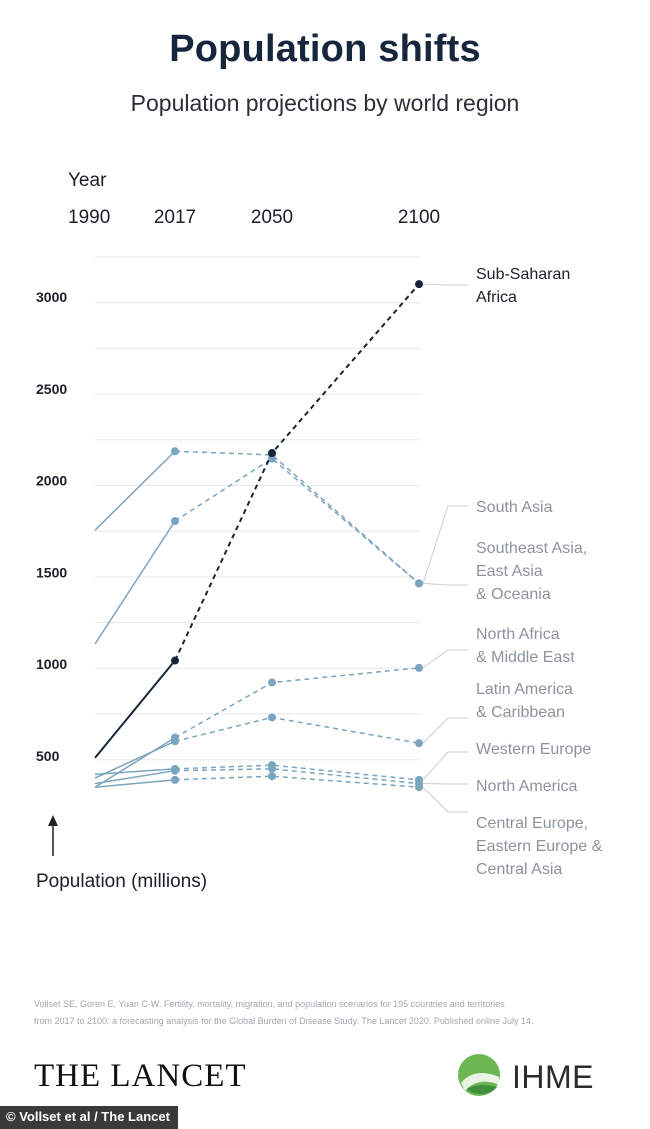 The image size is (650, 1129). What do you see at coordinates (523, 274) in the screenshot?
I see `series-label: Sub-Saharan` at bounding box center [523, 274].